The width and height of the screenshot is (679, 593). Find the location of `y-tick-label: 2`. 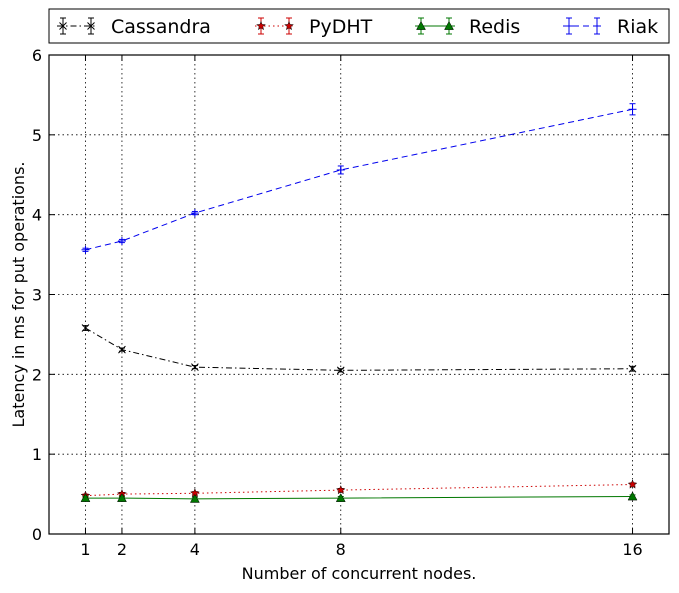

y-tick-label: 2 is located at coordinates (37, 374).